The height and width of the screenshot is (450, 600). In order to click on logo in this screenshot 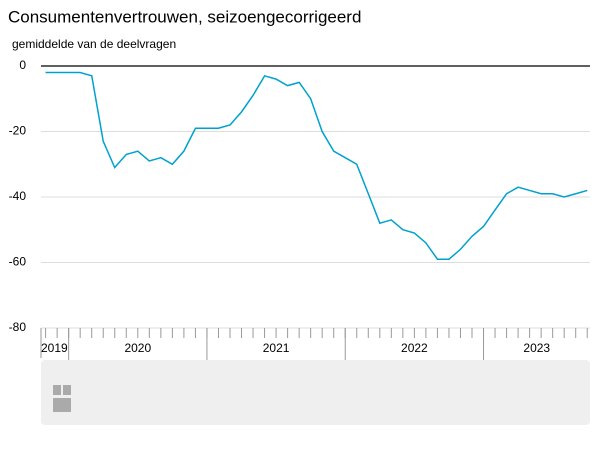, I will do `click(62, 398)`.